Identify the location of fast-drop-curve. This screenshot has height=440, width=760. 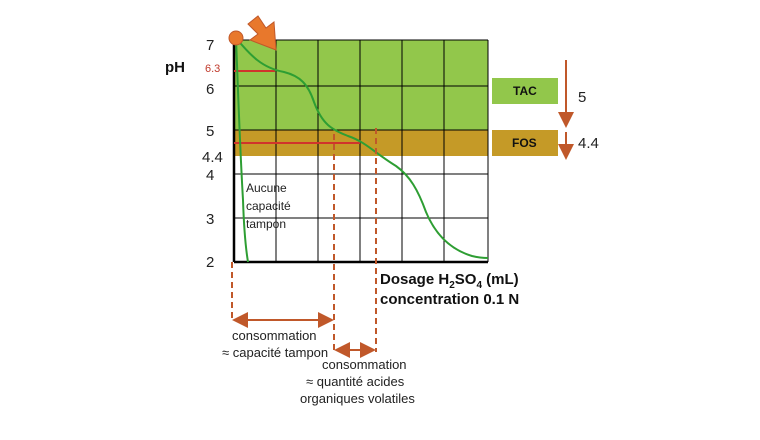
(242, 150).